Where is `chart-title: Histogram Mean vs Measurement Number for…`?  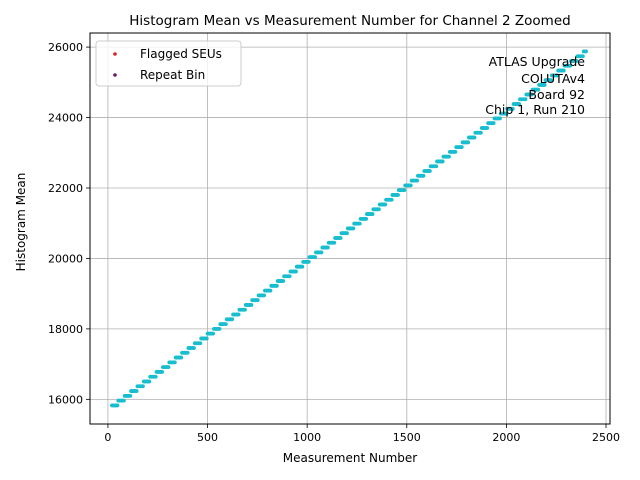 chart-title: Histogram Mean vs Measurement Number for… is located at coordinates (349, 21).